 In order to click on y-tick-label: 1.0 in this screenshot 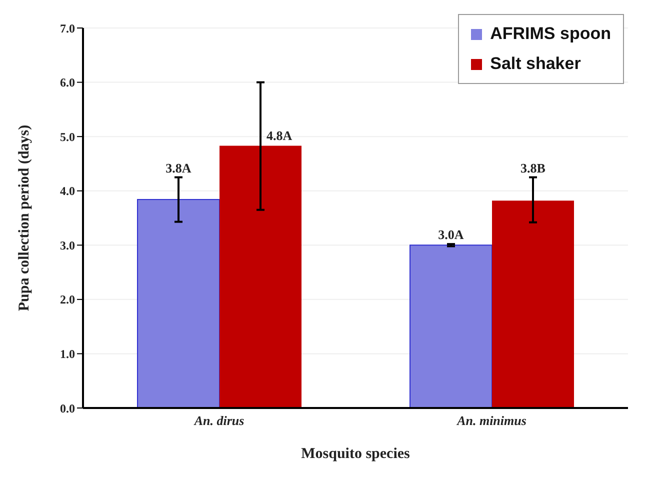, I will do `click(67, 353)`.